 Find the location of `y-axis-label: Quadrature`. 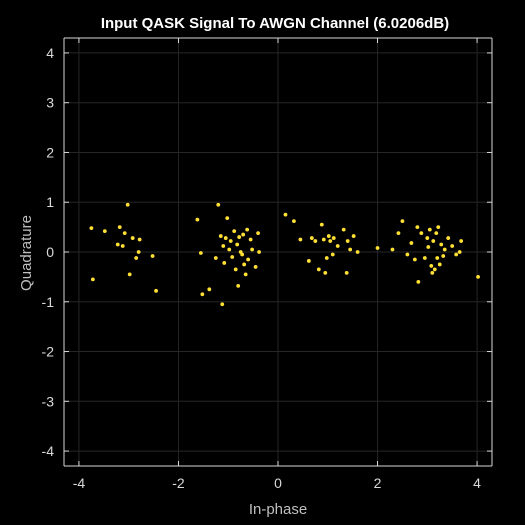

y-axis-label: Quadrature is located at coordinates (26, 253).